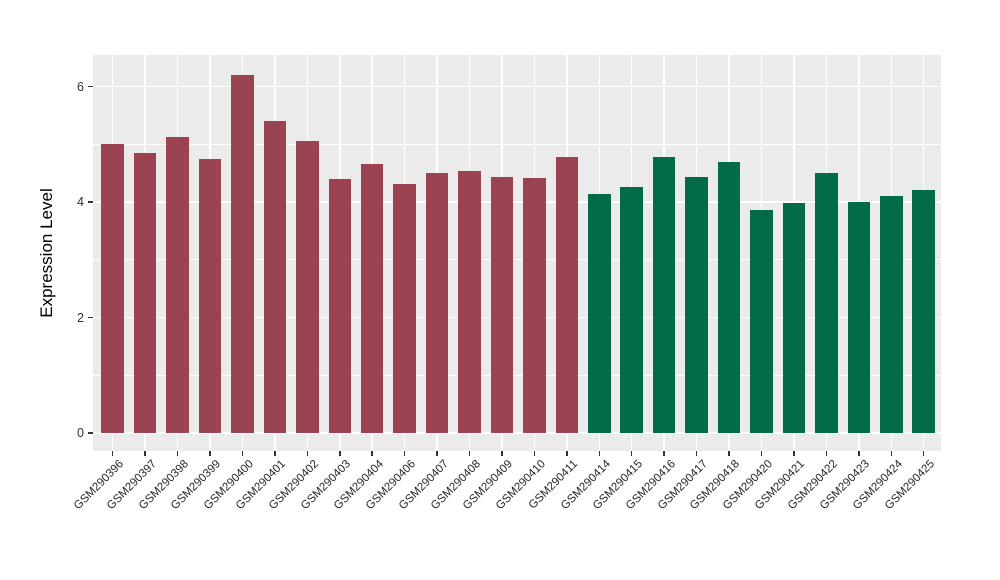 The image size is (1000, 580). Describe the element at coordinates (891, 314) in the screenshot. I see `bar-GSM290424` at that location.